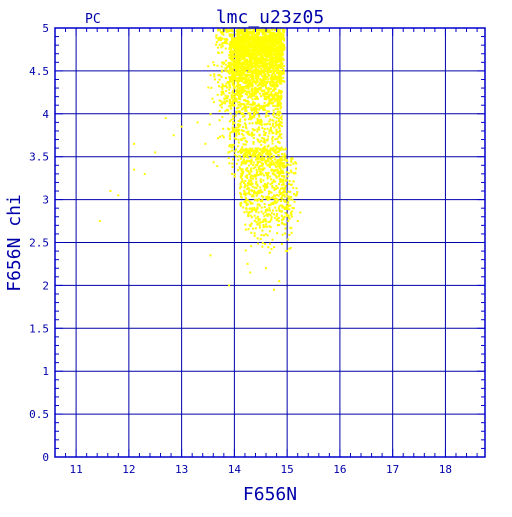  I want to click on x-tick-label: 11, so click(75, 469).